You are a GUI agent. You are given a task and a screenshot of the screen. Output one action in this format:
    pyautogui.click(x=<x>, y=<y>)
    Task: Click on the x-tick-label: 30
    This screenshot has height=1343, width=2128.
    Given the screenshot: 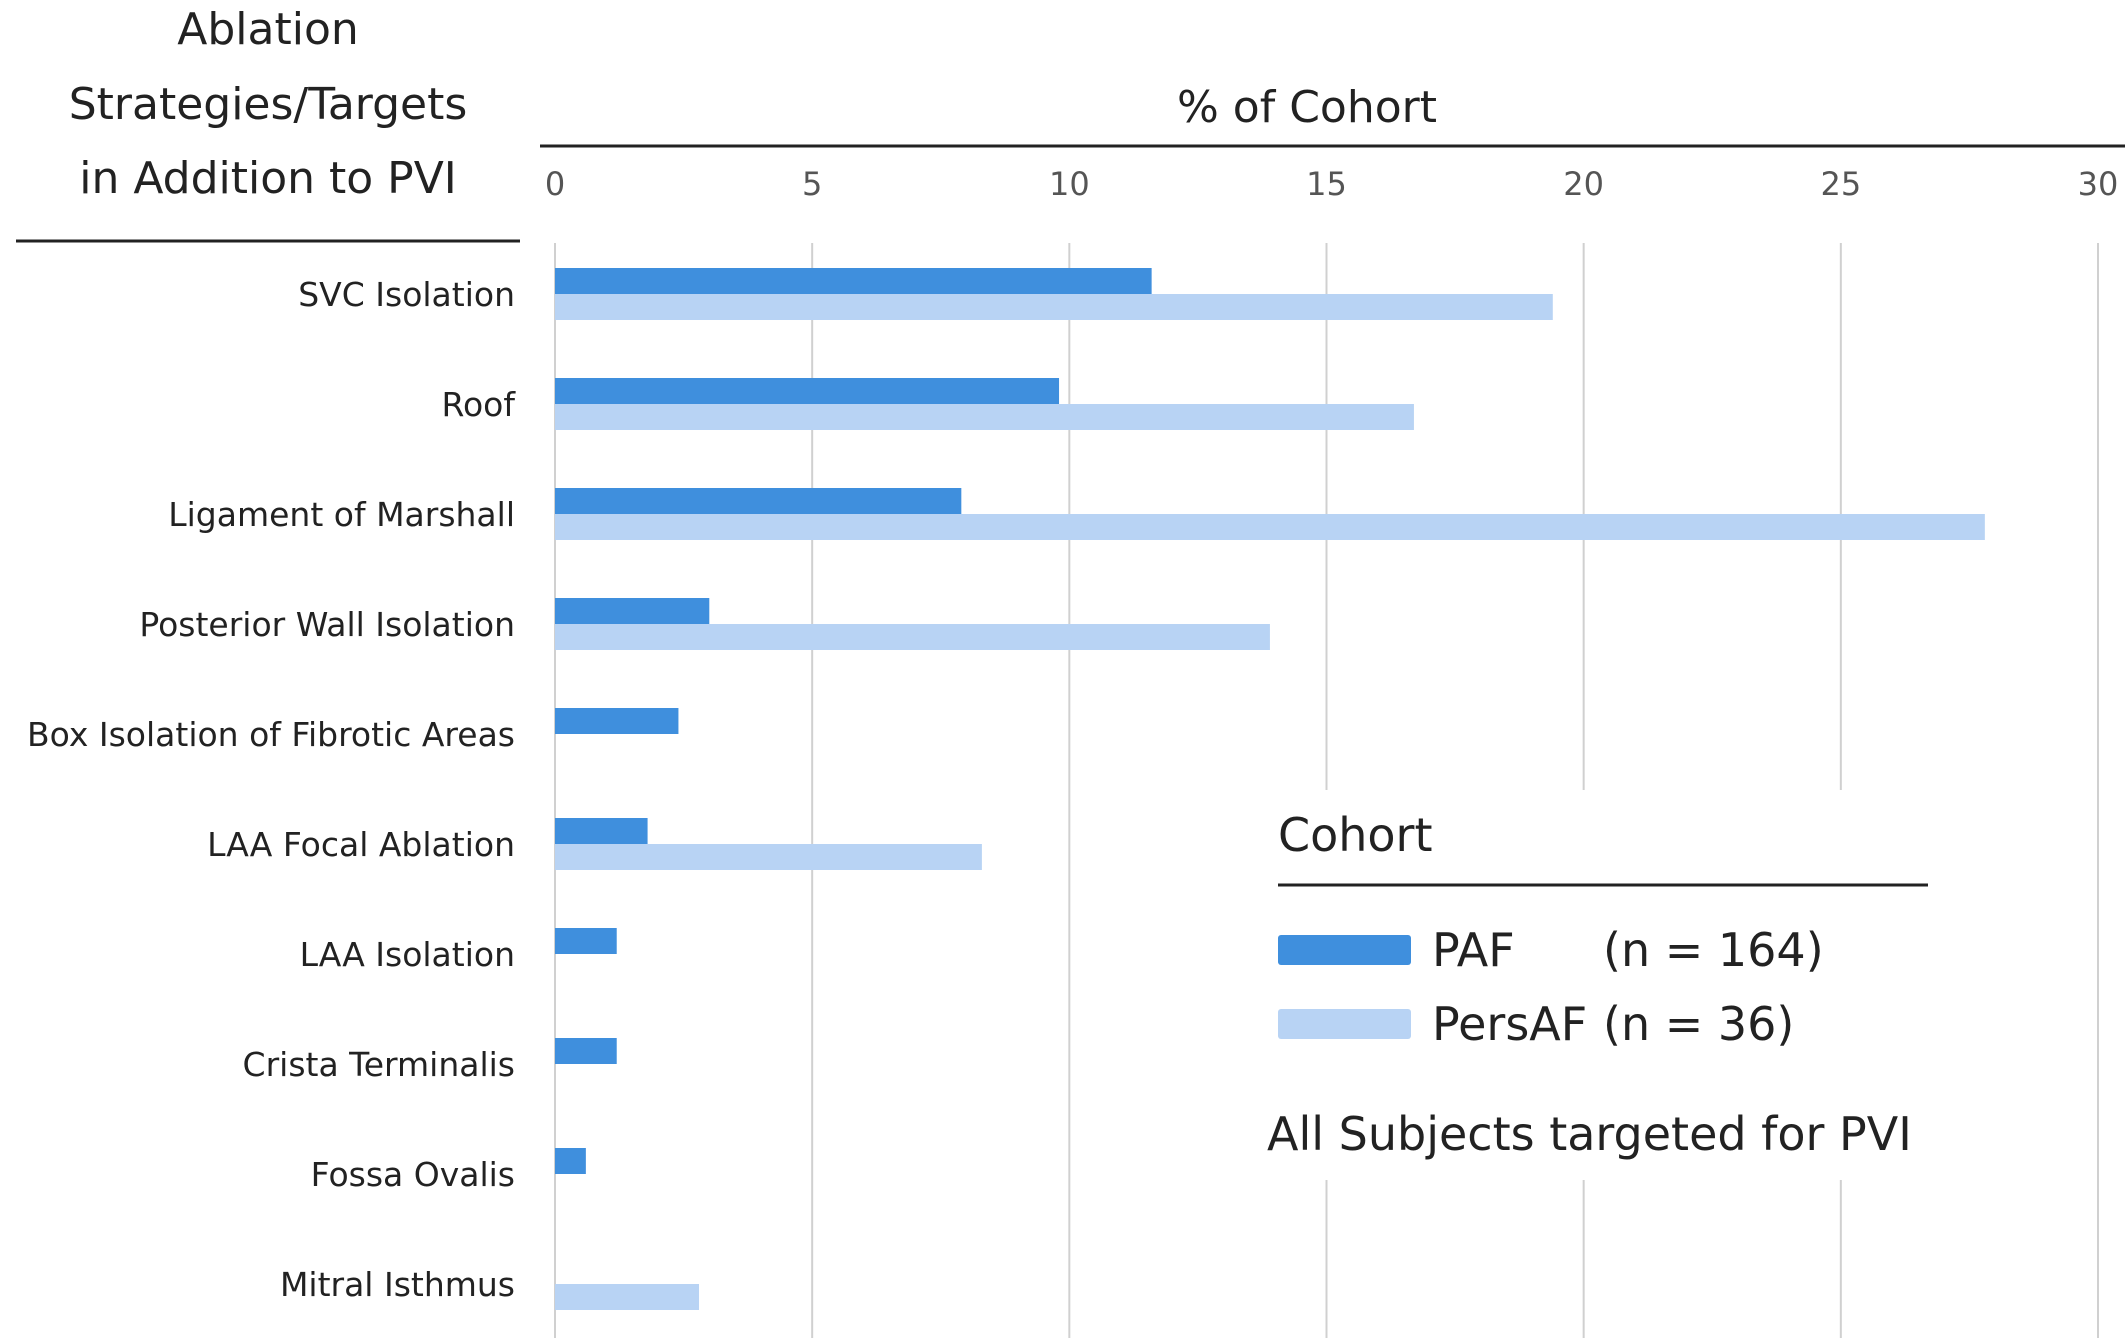 What is the action you would take?
    pyautogui.click(x=2098, y=184)
    